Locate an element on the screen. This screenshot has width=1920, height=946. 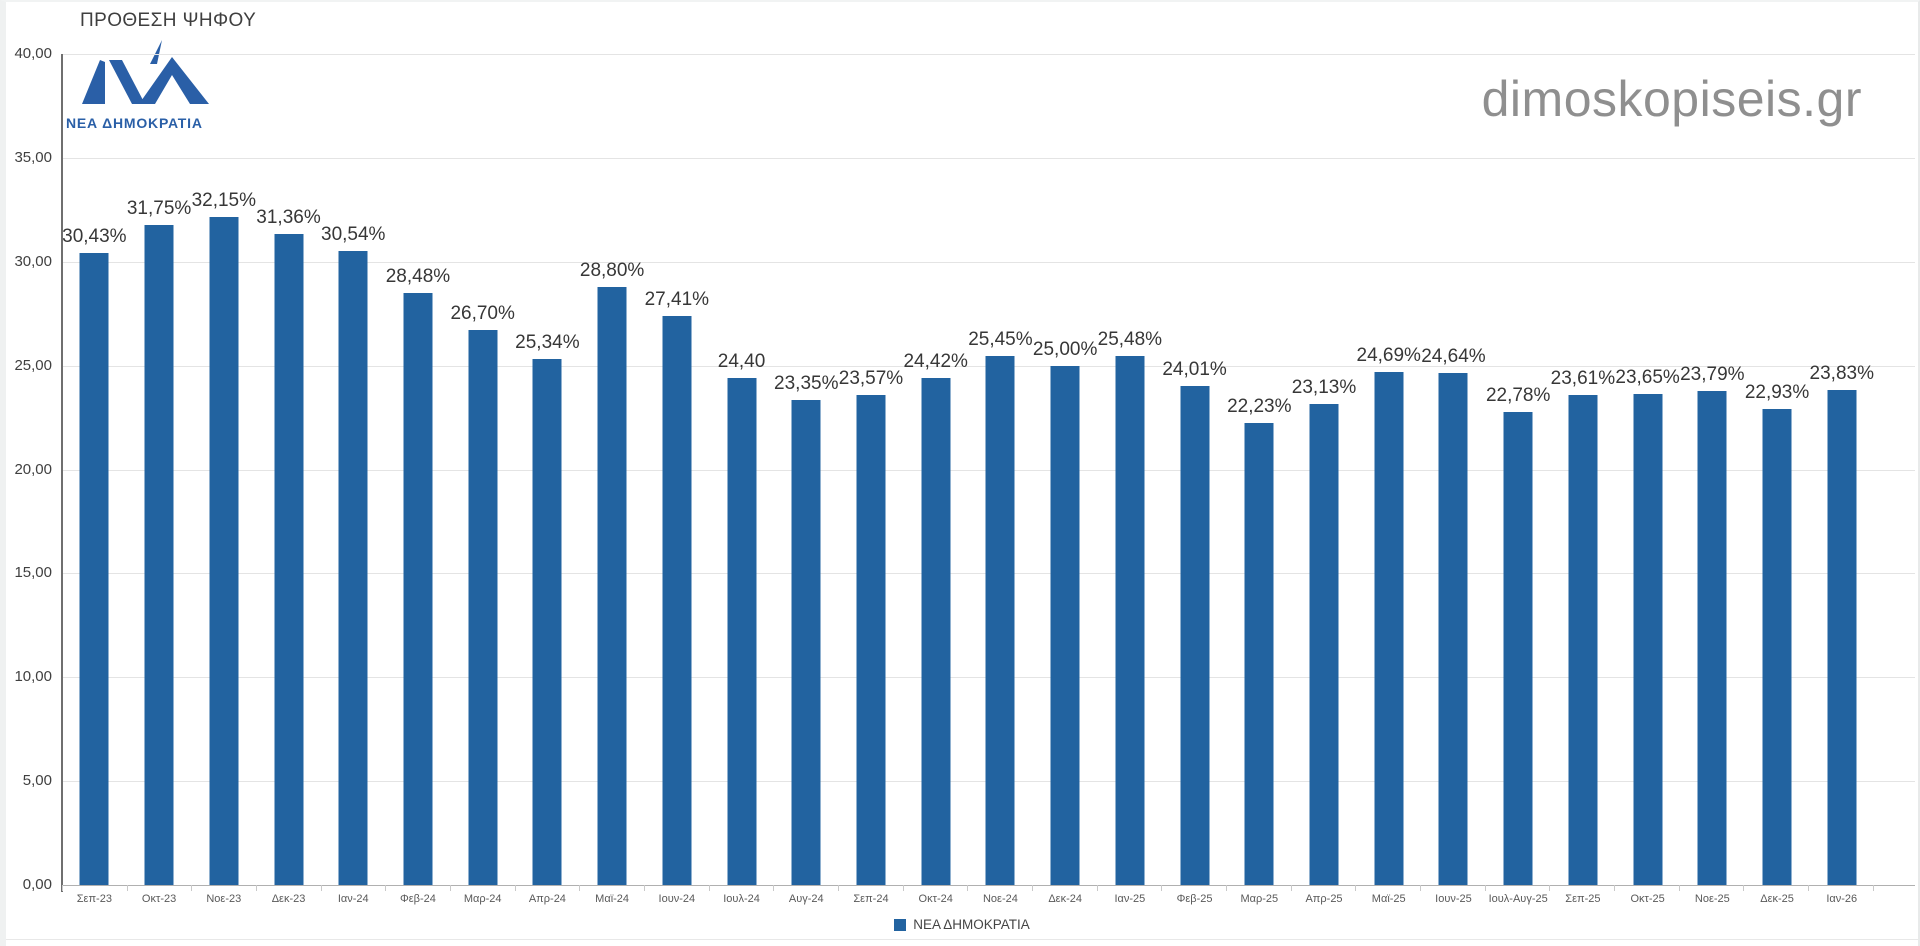
x-axis-label: Απρ-24 is located at coordinates (547, 899).